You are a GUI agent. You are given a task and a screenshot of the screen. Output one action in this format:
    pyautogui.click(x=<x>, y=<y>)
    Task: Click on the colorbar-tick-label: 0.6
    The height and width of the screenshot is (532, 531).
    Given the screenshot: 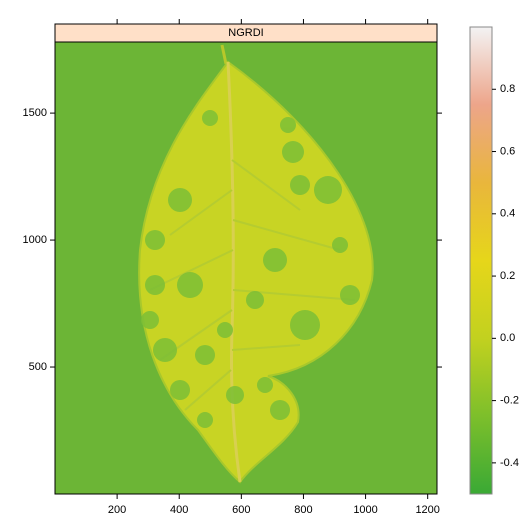 What is the action you would take?
    pyautogui.click(x=507, y=151)
    